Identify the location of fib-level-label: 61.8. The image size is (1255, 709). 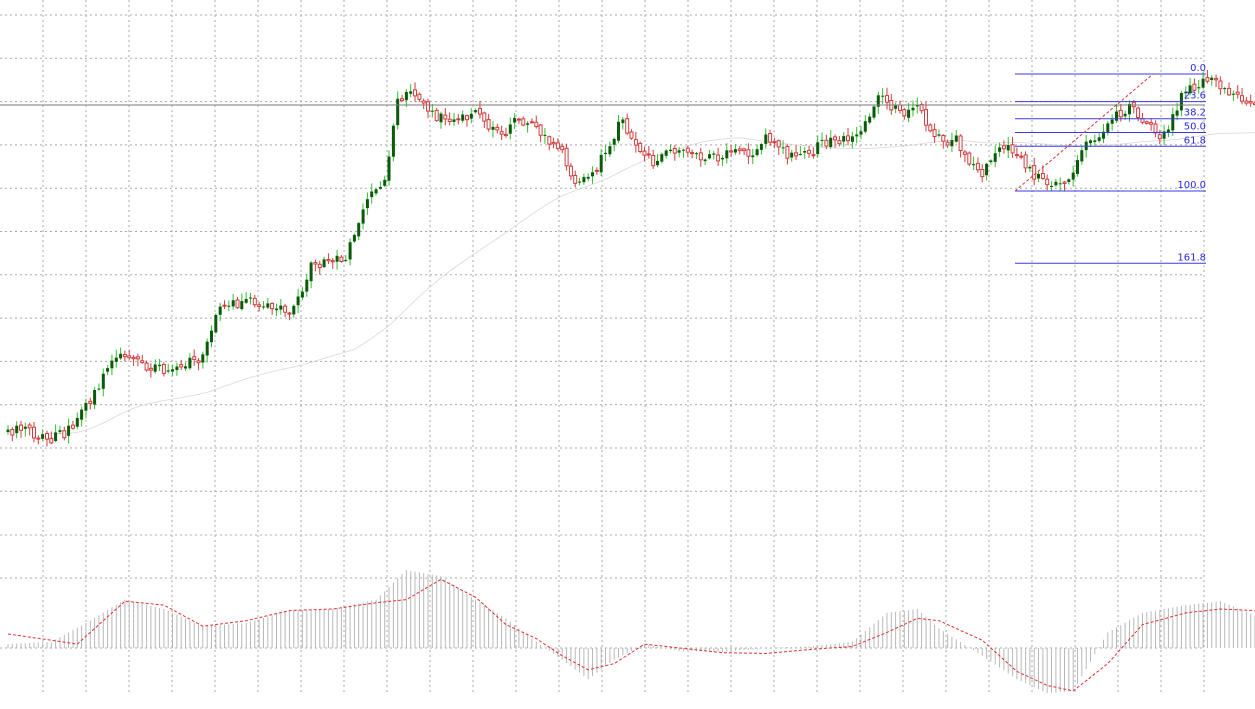
(1195, 140).